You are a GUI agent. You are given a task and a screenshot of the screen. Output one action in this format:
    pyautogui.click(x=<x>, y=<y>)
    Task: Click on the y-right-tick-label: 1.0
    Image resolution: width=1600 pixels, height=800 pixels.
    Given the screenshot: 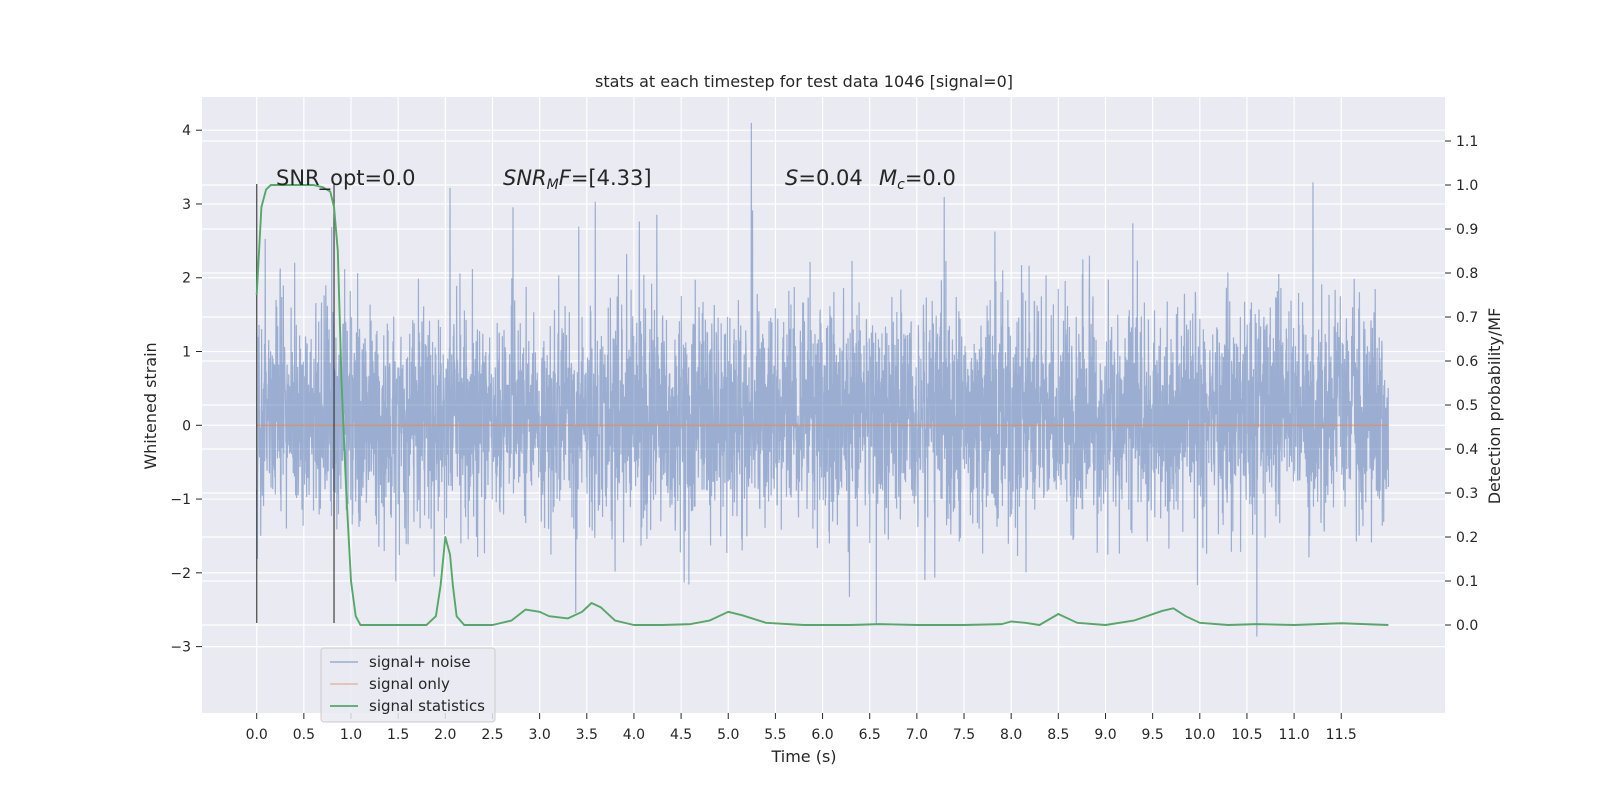 What is the action you would take?
    pyautogui.click(x=1467, y=186)
    